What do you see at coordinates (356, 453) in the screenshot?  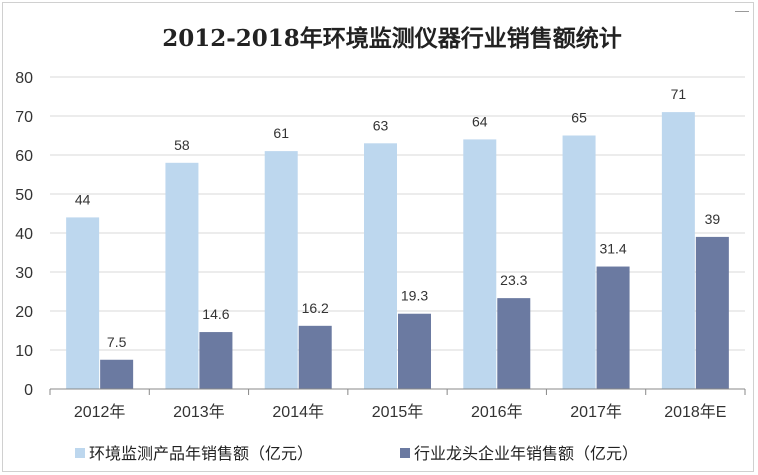 I see `legend: 环境监测产品年销售额（亿元） 行业龙头企业年销售额（亿元）` at bounding box center [356, 453].